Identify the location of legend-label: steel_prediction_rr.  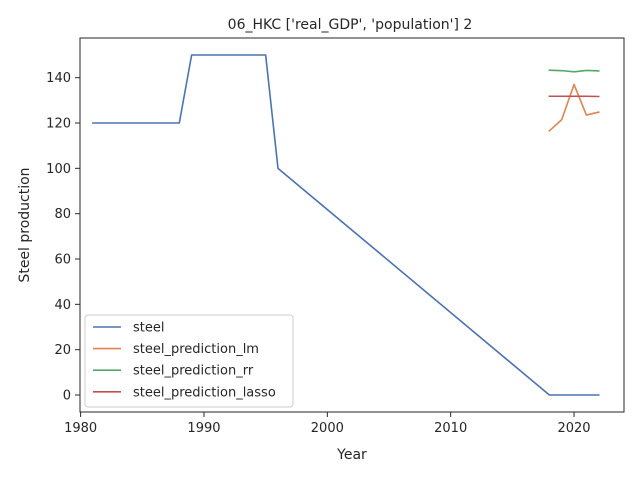
(193, 371).